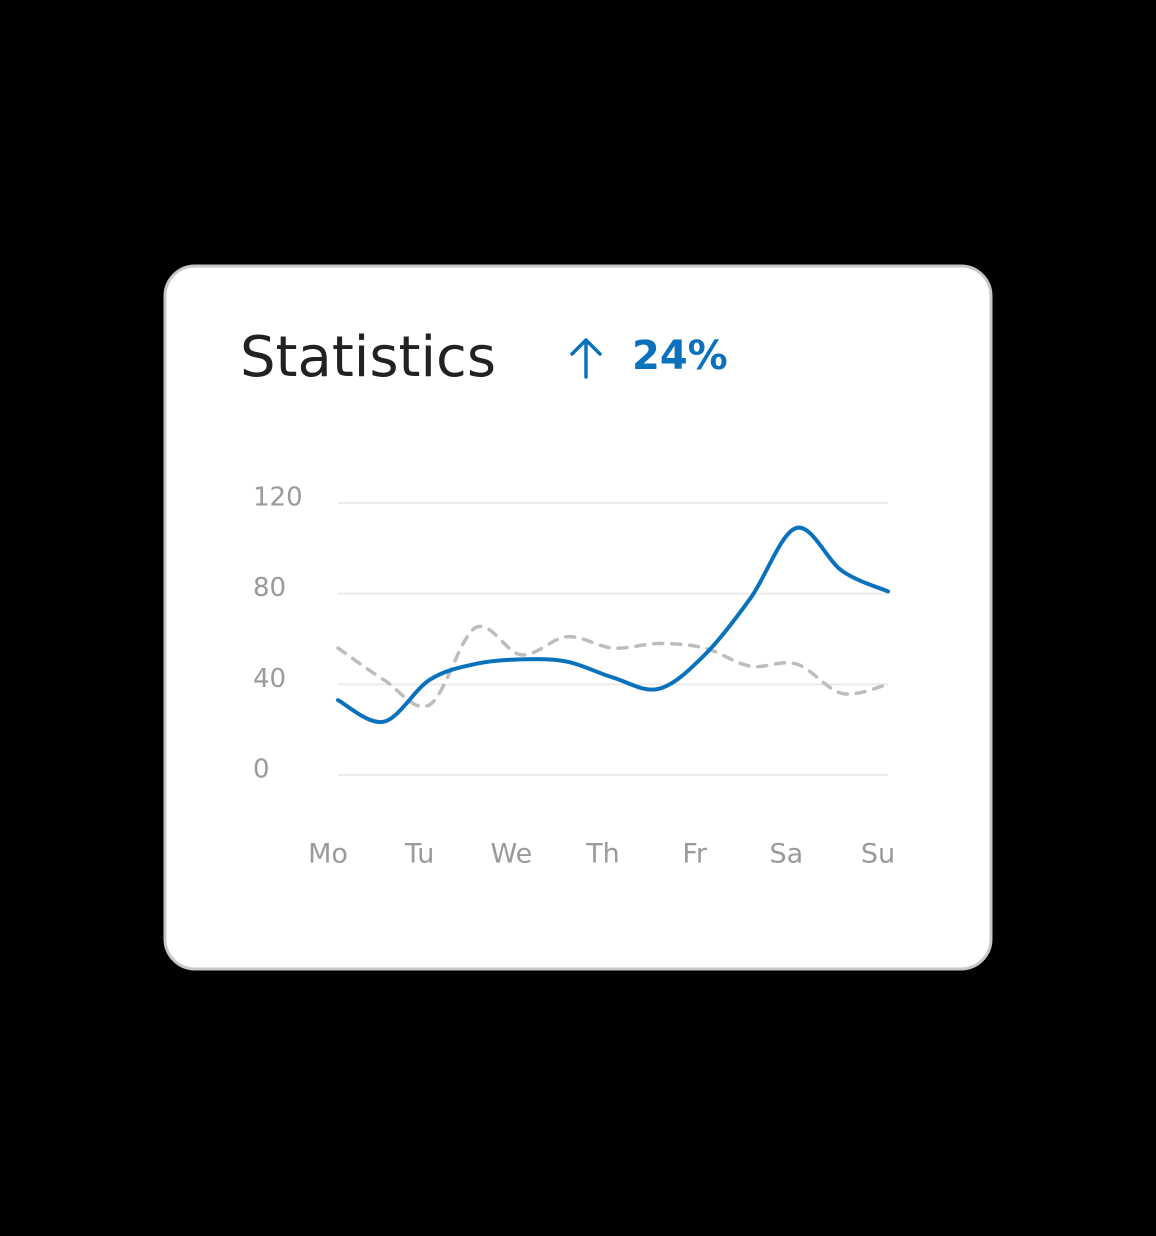 Image resolution: width=1156 pixels, height=1236 pixels. Describe the element at coordinates (680, 356) in the screenshot. I see `change-label: 24%` at that location.